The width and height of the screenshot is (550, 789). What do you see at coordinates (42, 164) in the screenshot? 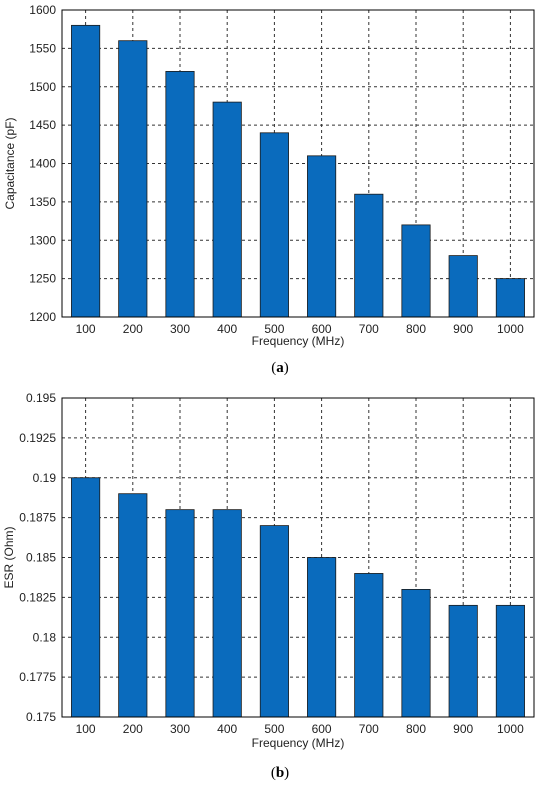
I see `y-tick-label: 1400` at bounding box center [42, 164].